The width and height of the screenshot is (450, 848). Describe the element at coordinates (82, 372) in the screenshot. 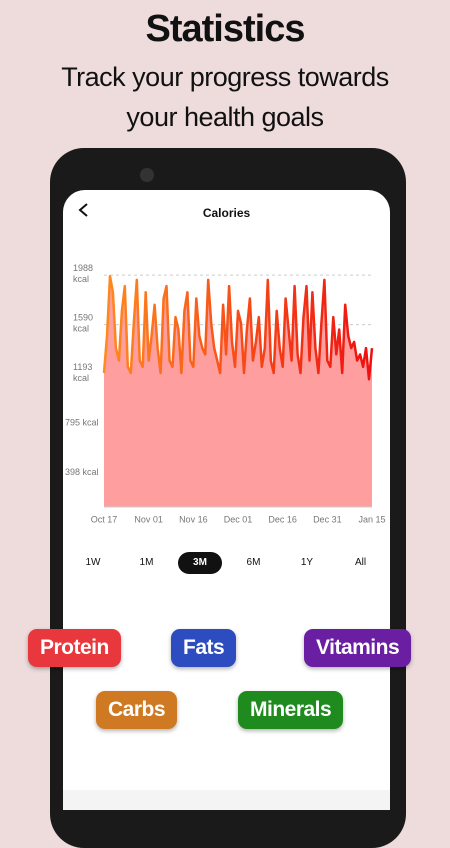

I see `y-tick-label: 1193 kcal` at that location.